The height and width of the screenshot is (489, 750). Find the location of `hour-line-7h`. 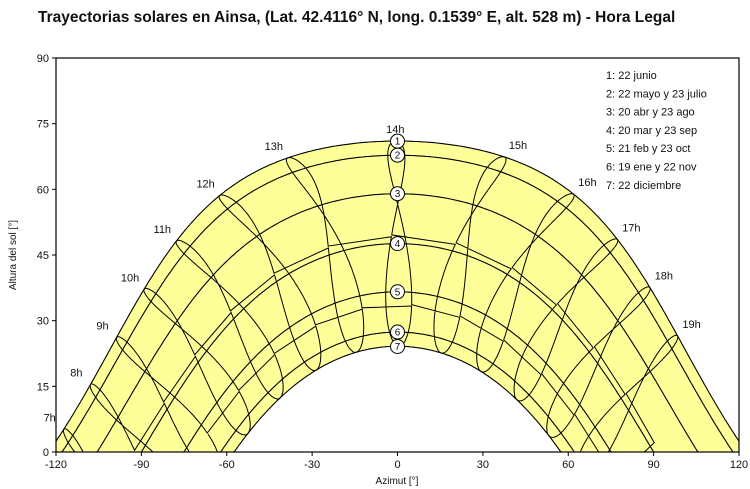

hour-line-7h is located at coordinates (99, 440).